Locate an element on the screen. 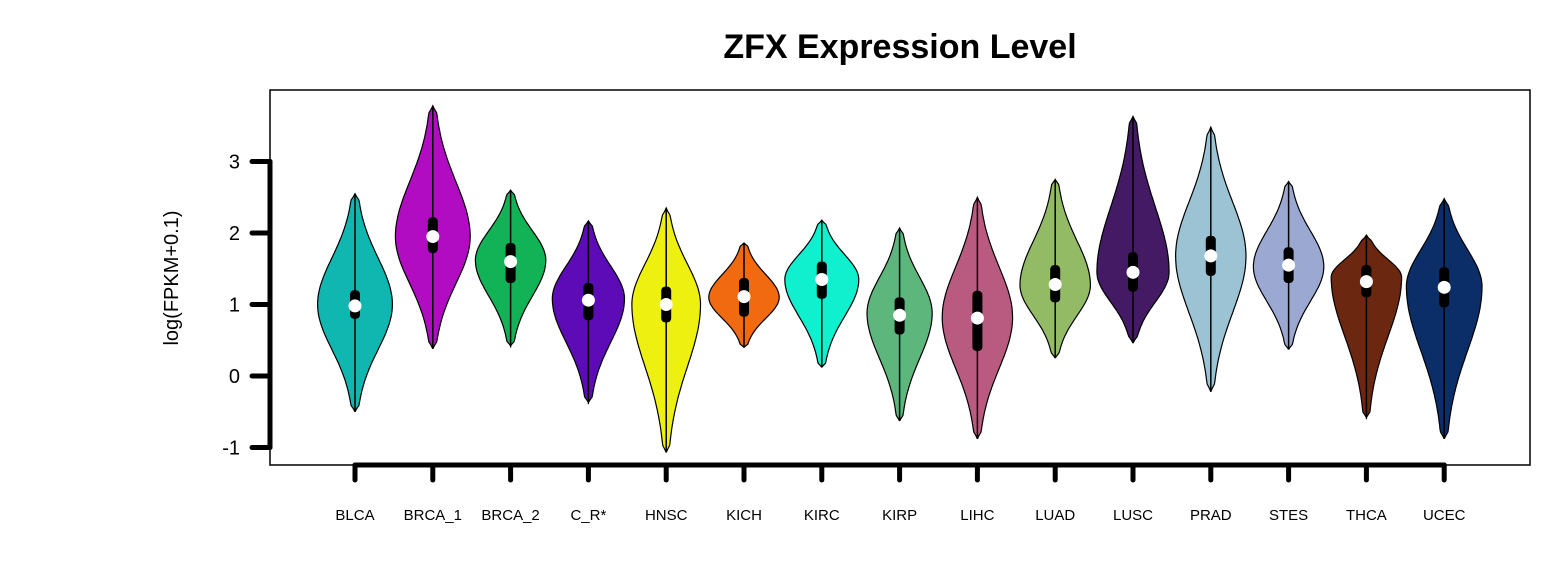  x-tick-label: BRCA_2 is located at coordinates (510, 515).